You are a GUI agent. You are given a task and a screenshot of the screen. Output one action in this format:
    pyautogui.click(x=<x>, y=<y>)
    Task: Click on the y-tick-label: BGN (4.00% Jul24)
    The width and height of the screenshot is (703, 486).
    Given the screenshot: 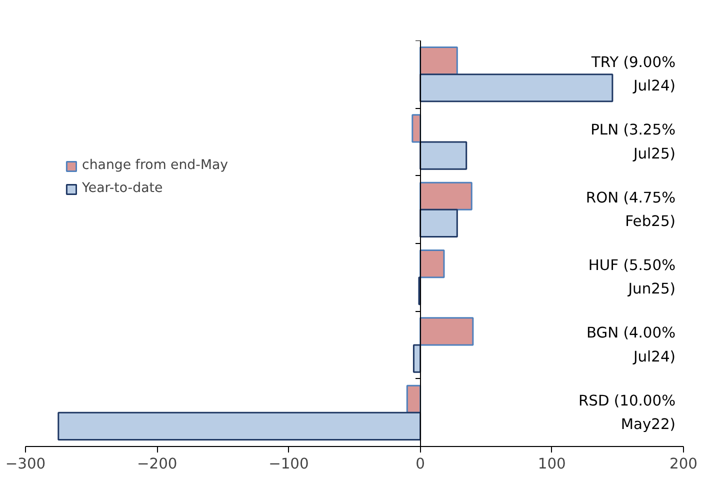 What is the action you would take?
    pyautogui.click(x=631, y=345)
    